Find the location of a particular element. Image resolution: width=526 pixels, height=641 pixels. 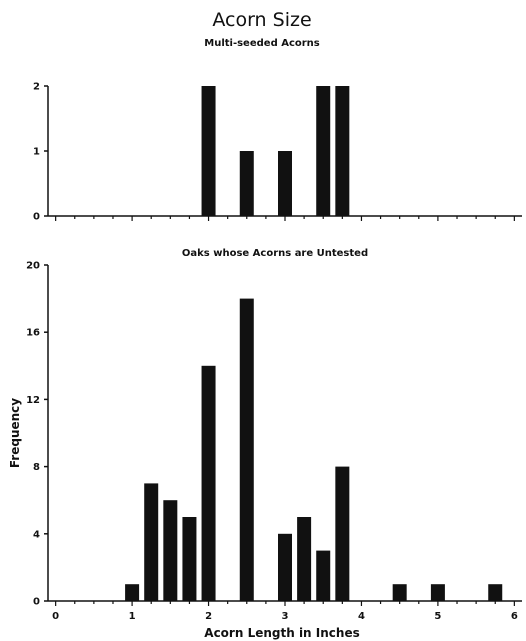

top-y-tick-label: 1 is located at coordinates (36, 152).